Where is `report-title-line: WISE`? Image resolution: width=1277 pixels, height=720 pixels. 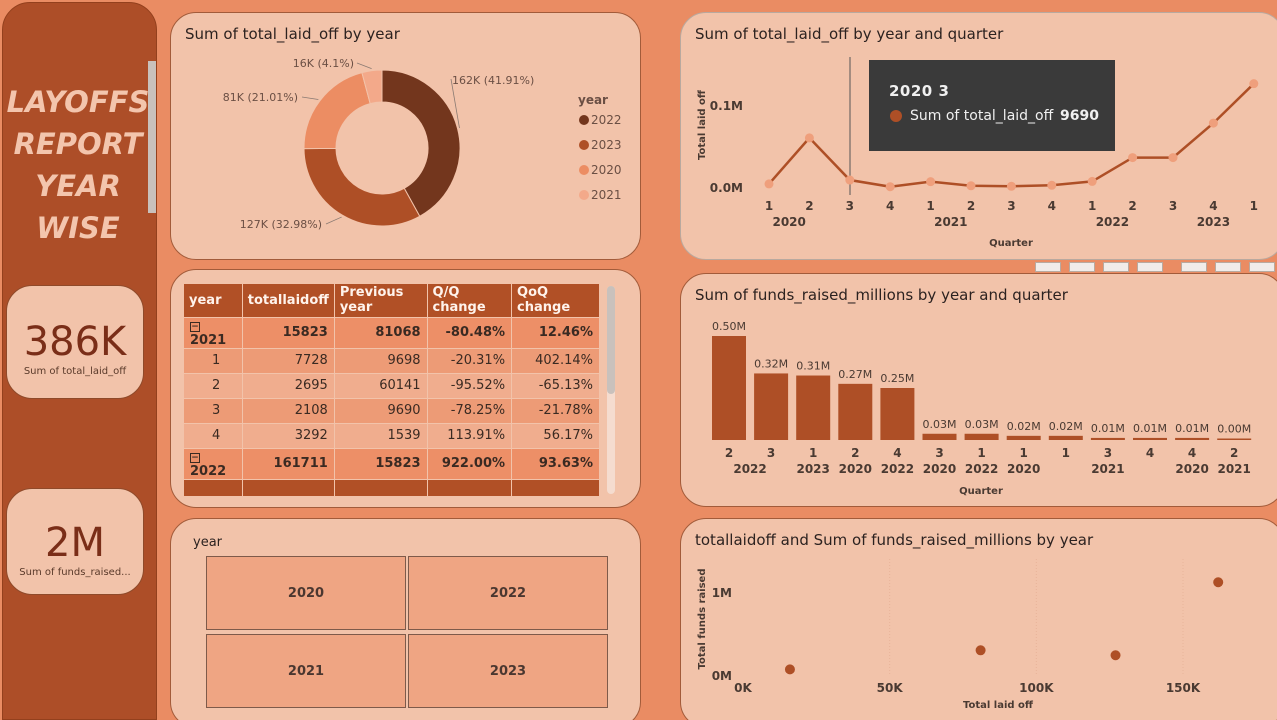
report-title-line: WISE is located at coordinates (78, 228).